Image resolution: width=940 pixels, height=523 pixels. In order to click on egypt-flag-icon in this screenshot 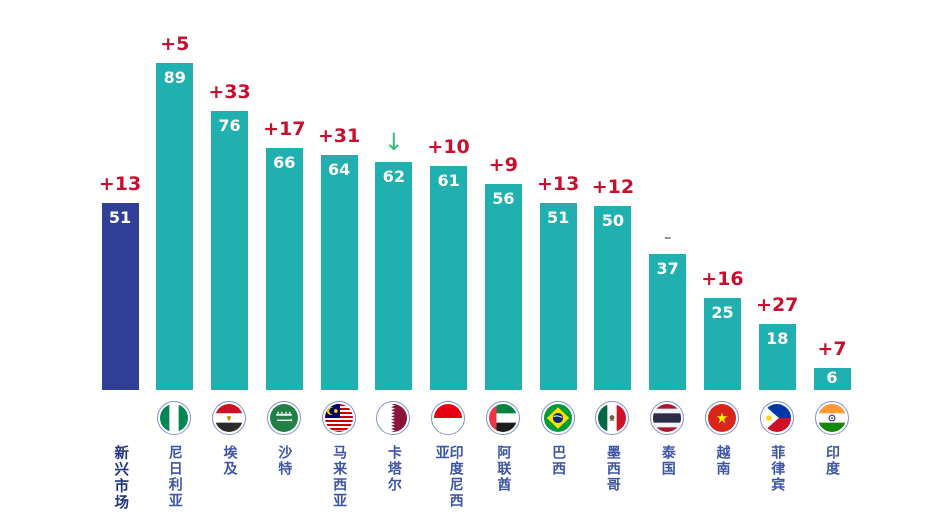, I will do `click(229, 418)`.